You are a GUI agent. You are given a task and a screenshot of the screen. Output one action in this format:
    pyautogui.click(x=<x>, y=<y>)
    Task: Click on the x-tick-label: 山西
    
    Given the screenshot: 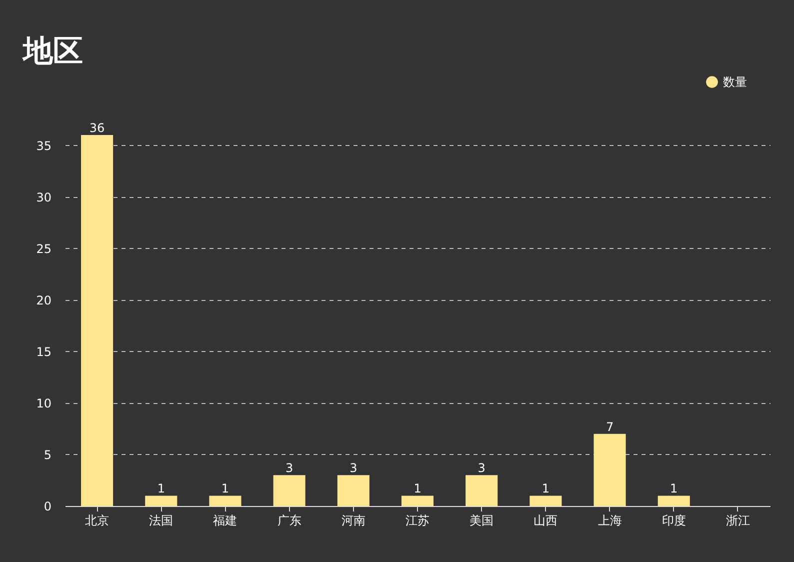 What is the action you would take?
    pyautogui.click(x=546, y=521)
    